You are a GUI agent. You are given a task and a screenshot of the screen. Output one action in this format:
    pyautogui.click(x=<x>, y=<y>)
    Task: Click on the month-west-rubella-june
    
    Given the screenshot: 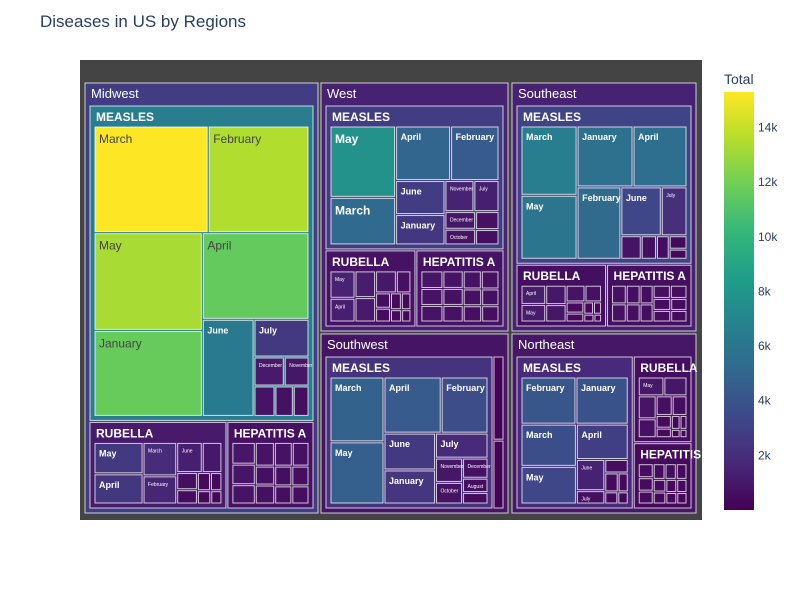 What is the action you would take?
    pyautogui.click(x=403, y=282)
    